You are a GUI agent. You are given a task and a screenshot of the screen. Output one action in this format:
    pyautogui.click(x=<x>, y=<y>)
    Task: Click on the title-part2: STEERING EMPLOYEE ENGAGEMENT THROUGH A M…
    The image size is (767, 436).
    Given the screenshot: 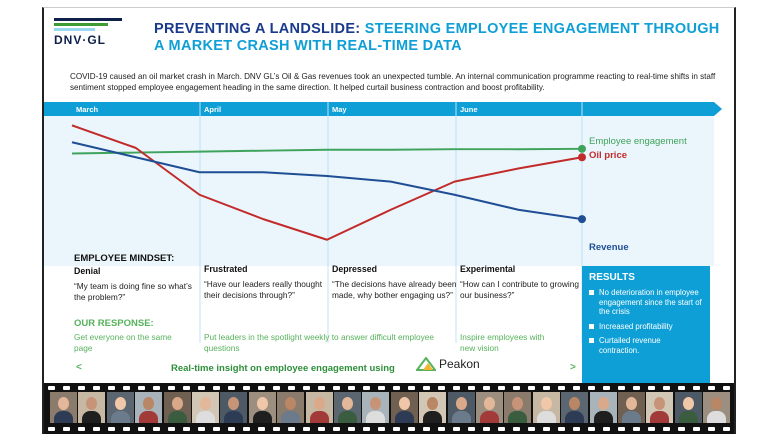 What is the action you would take?
    pyautogui.click(x=437, y=37)
    